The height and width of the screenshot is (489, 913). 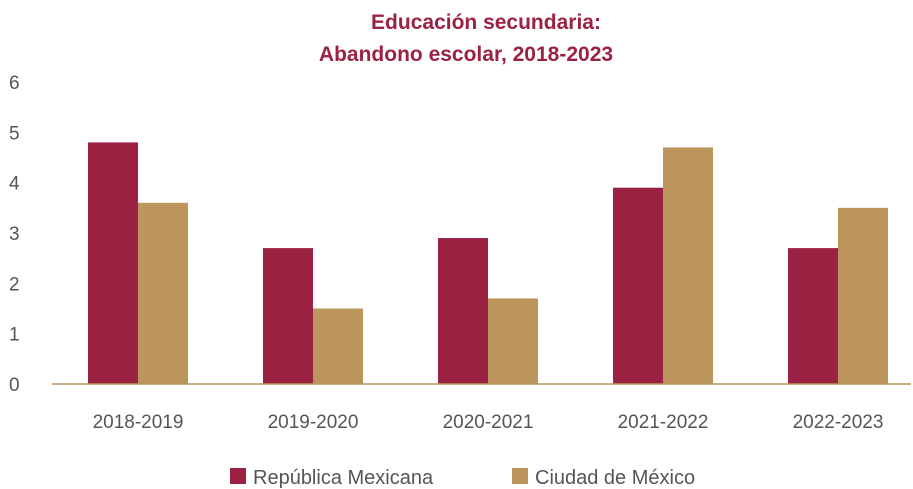 I want to click on bar-republica-mexicana-2019-2020, so click(x=288, y=316).